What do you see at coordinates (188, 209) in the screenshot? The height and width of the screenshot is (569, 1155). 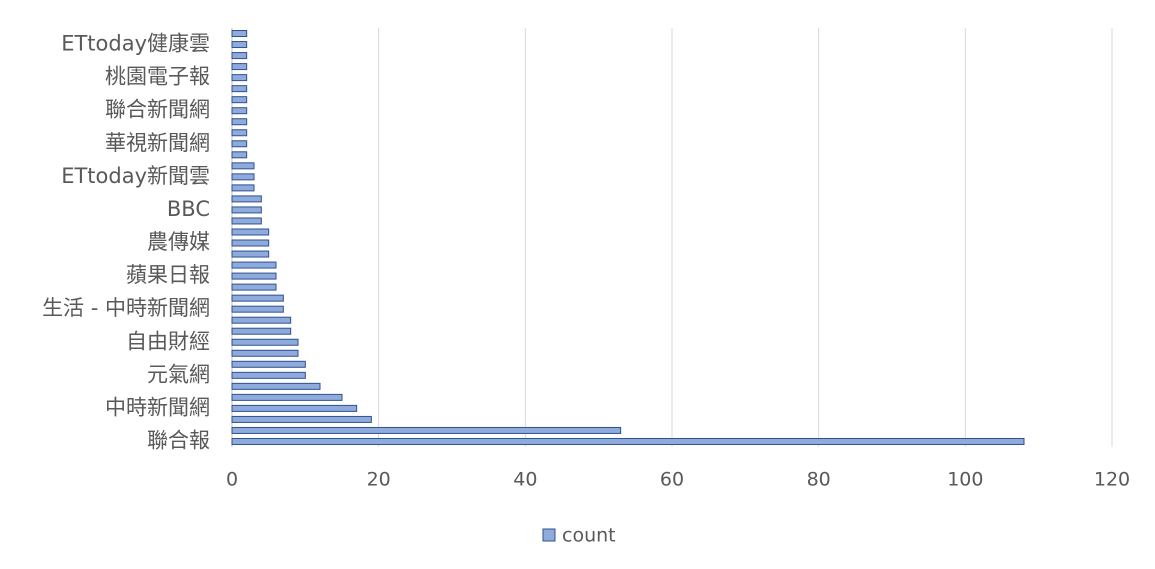 I see `y-tick-label: BBC` at bounding box center [188, 209].